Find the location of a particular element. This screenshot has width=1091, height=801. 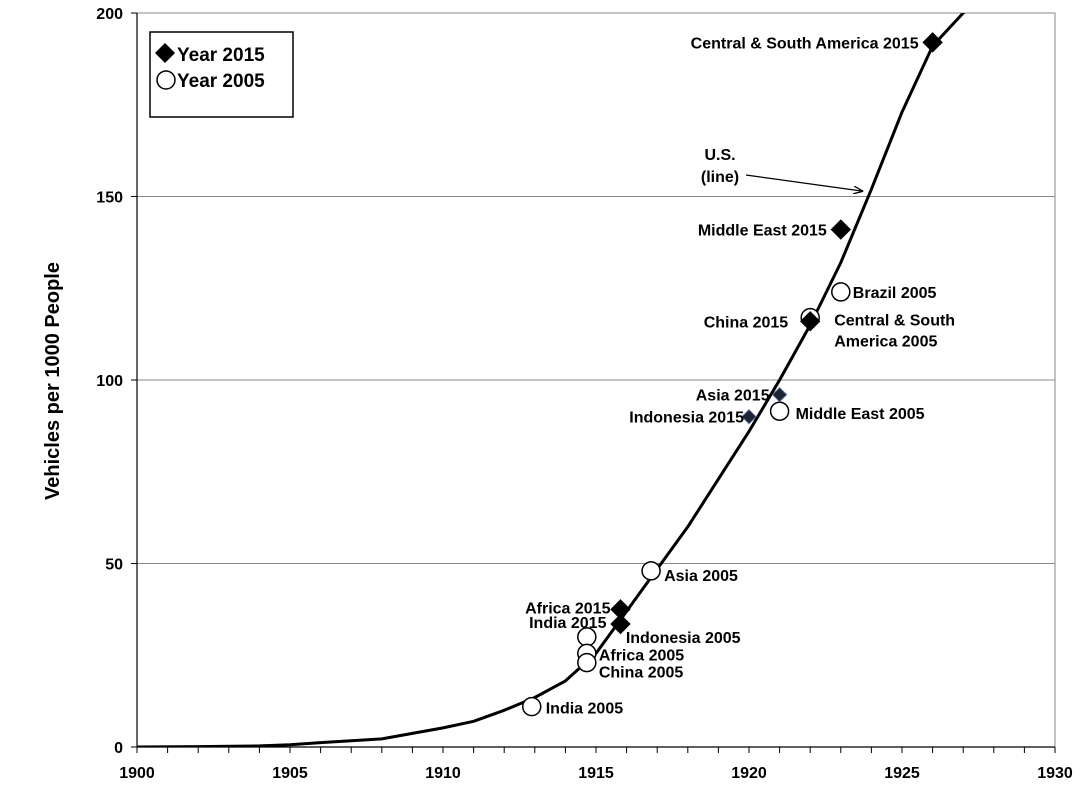

point-label-2005-line1: Central & South is located at coordinates (894, 321).